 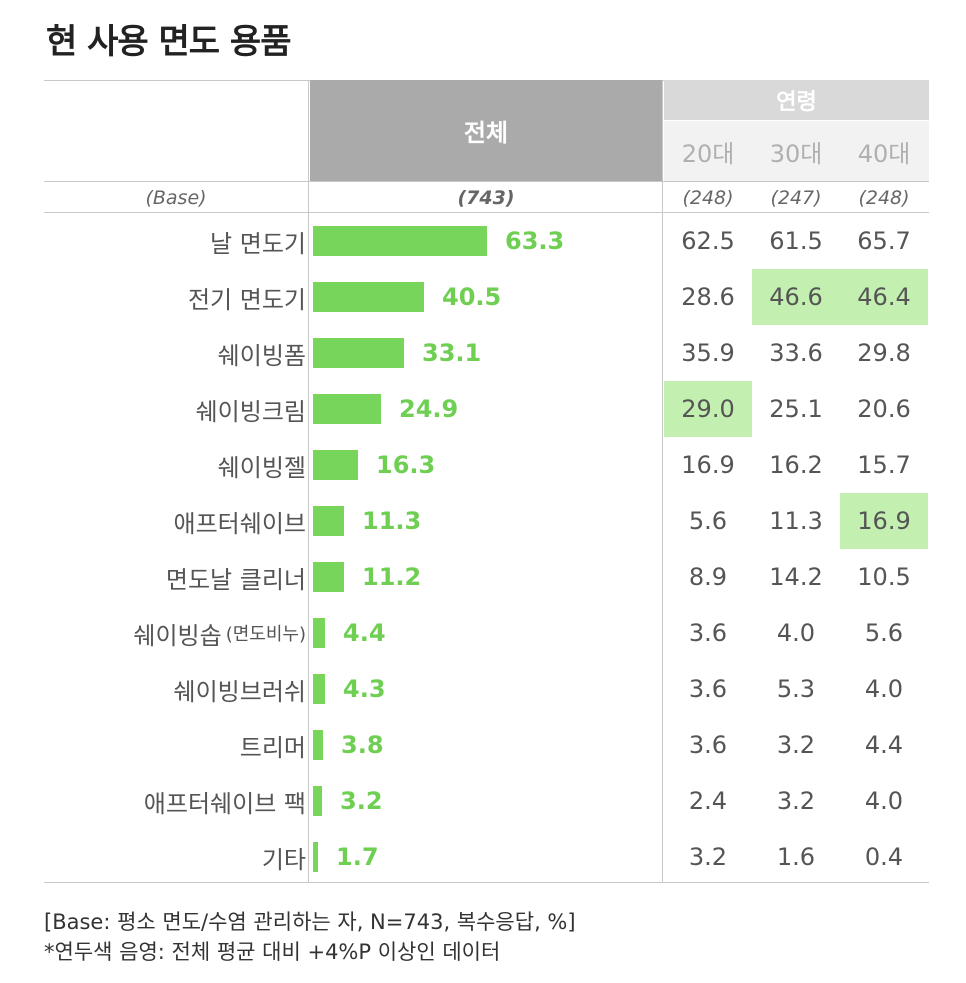 I want to click on category-label: 쉐이빙젤, so click(x=262, y=465).